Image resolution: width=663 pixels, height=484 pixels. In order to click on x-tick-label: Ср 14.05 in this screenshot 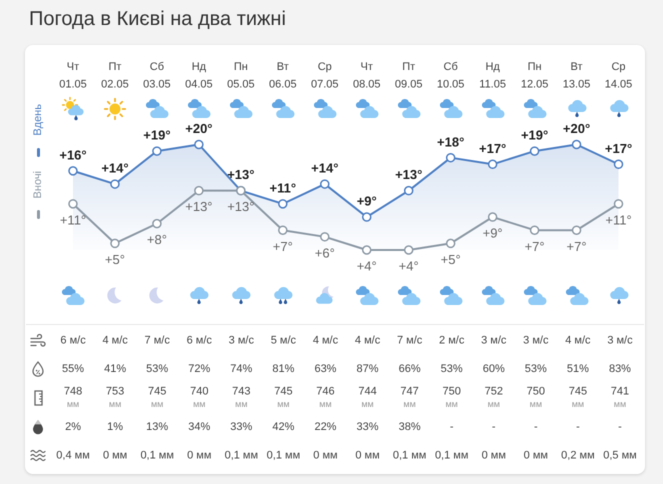, I will do `click(618, 76)`.